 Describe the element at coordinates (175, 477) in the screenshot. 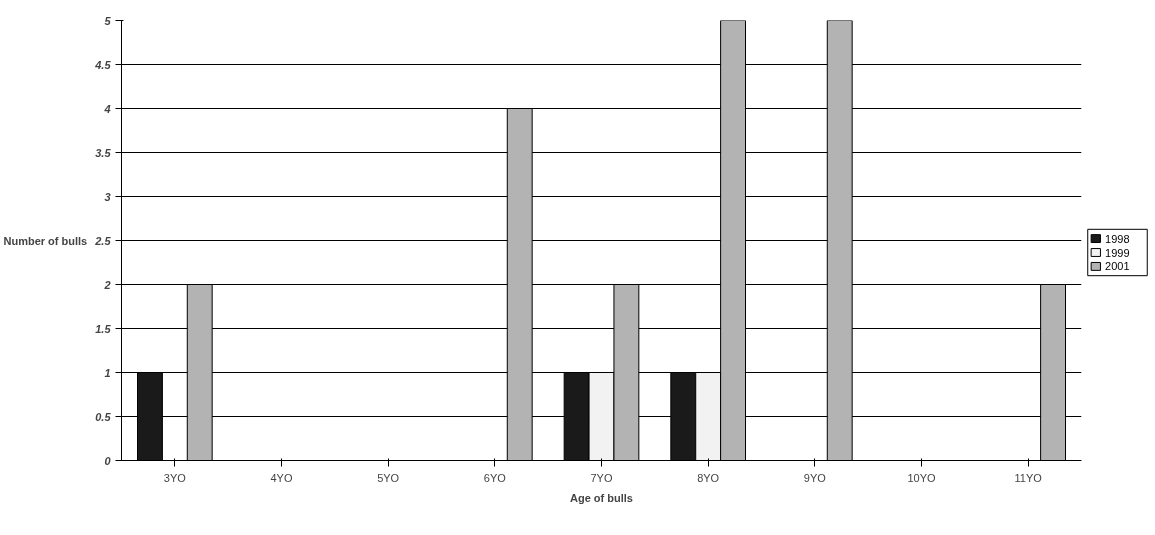

I see `x-tick-label: 3YO` at that location.